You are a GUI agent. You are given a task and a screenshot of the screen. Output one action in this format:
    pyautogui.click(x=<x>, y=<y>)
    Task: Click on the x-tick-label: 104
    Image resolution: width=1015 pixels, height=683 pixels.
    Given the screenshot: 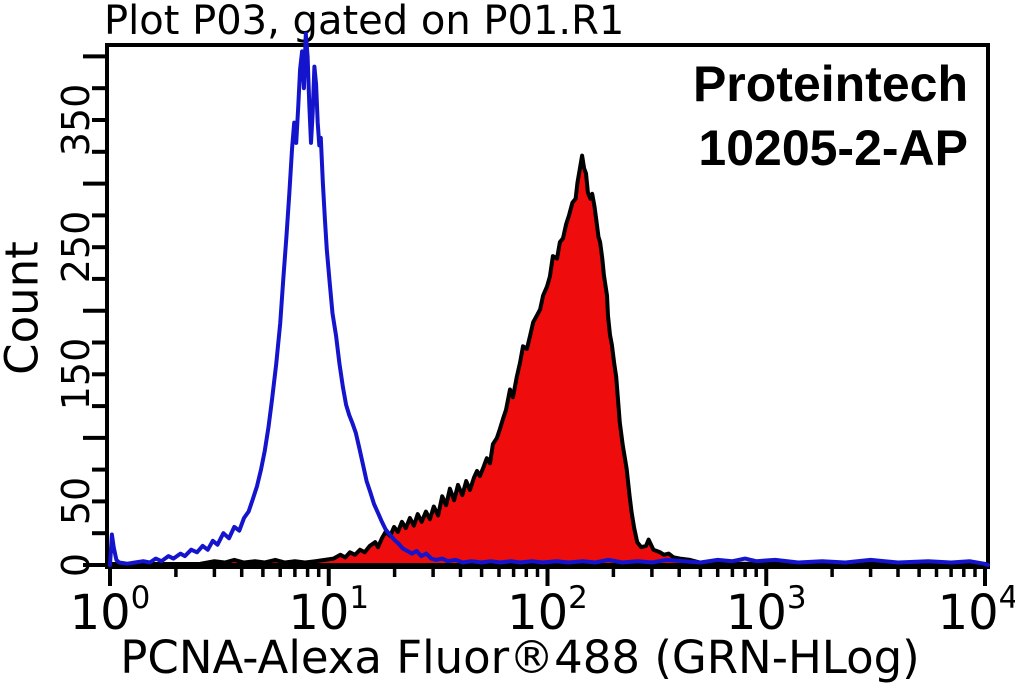 What is the action you would take?
    pyautogui.click(x=976, y=610)
    